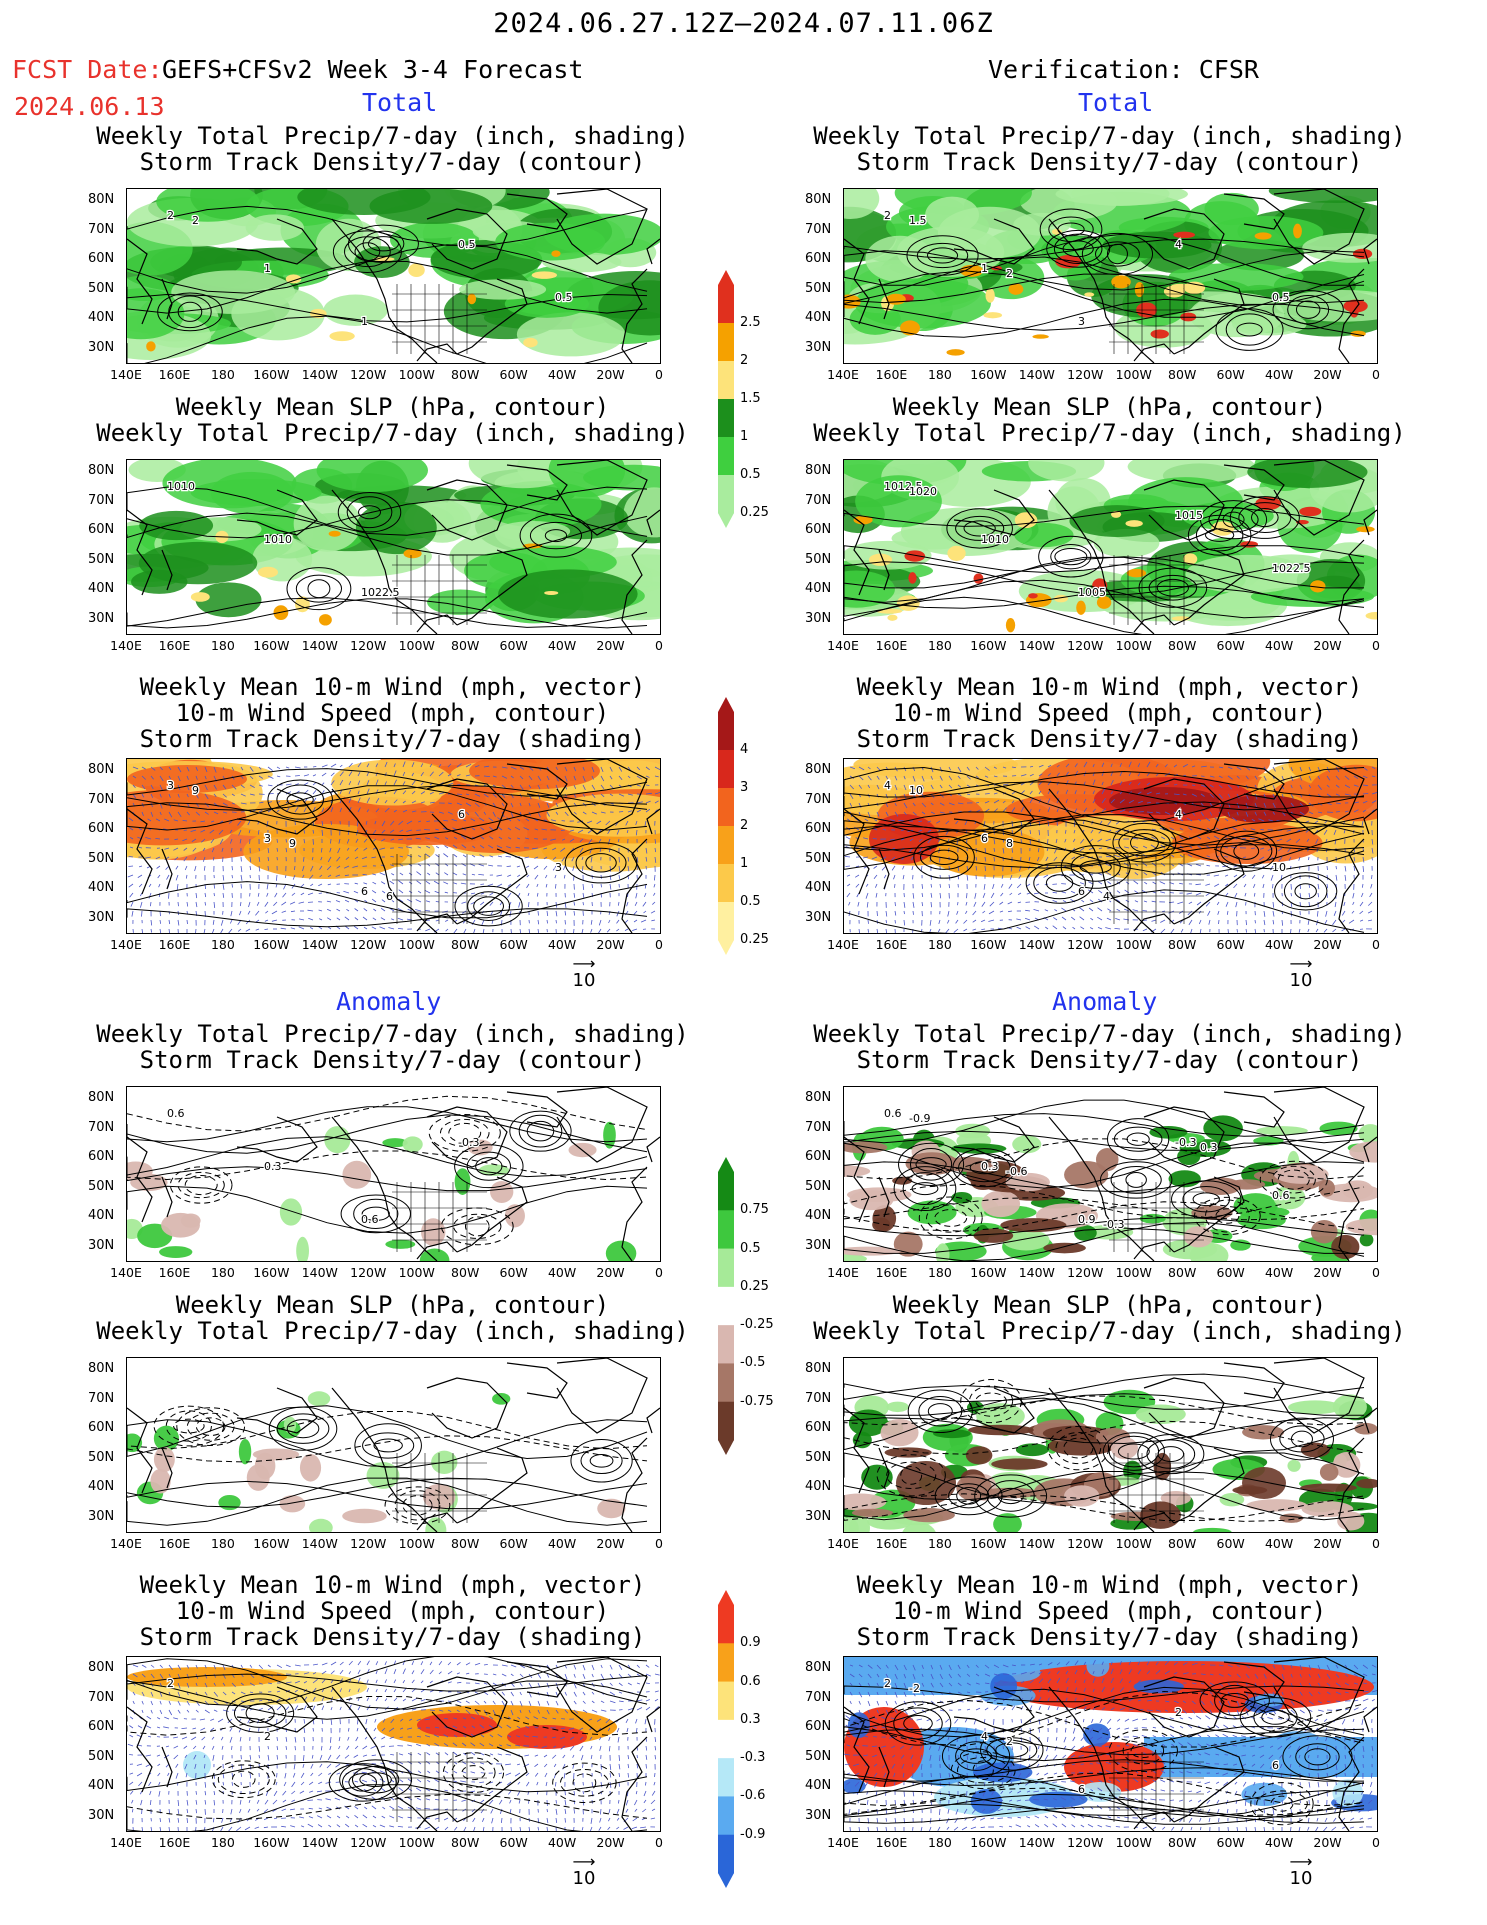  I want to click on colorbar-label: 4, so click(744, 749).